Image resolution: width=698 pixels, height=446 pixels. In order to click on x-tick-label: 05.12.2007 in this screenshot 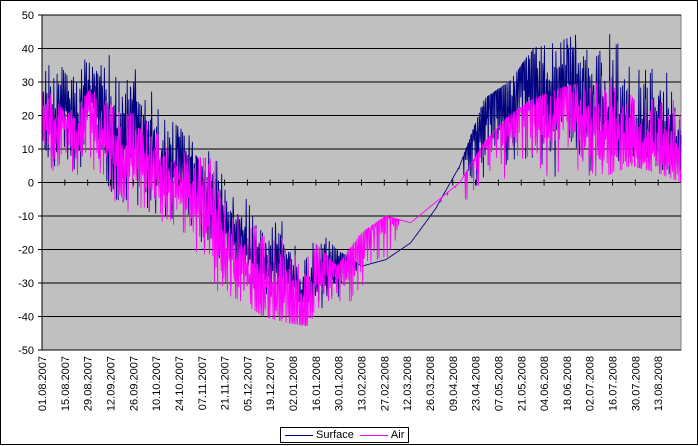, I will do `click(248, 383)`.